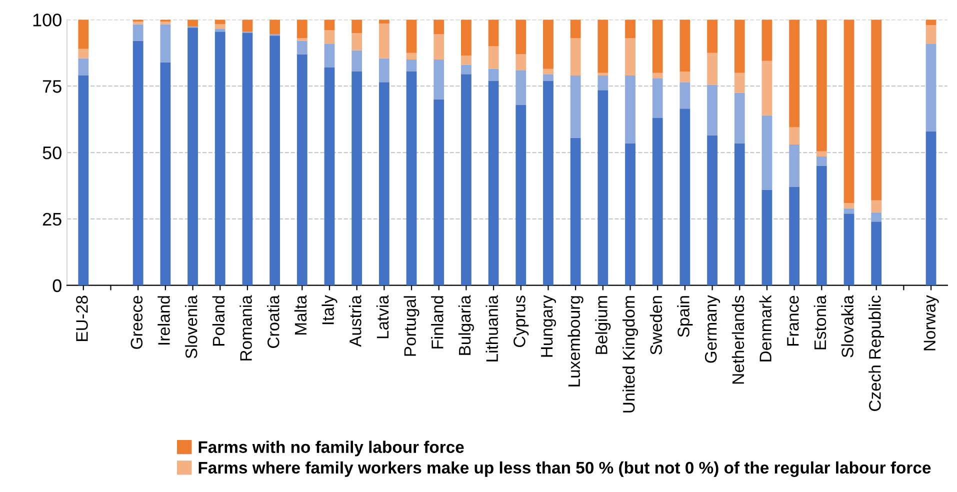 The image size is (957, 492). I want to click on x-tick-label: Belgium, so click(603, 325).